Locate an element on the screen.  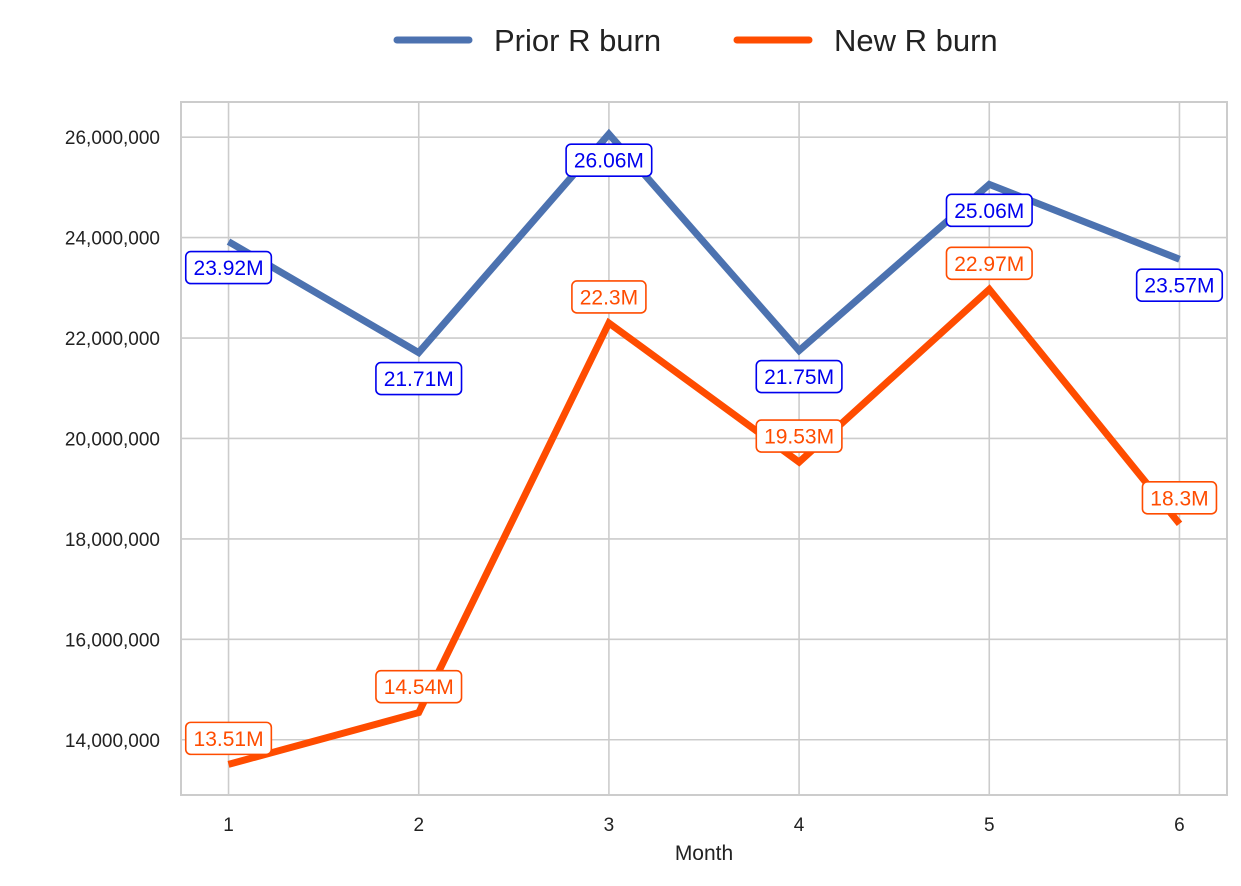
y-tick-label: 18,000,000 is located at coordinates (112, 540).